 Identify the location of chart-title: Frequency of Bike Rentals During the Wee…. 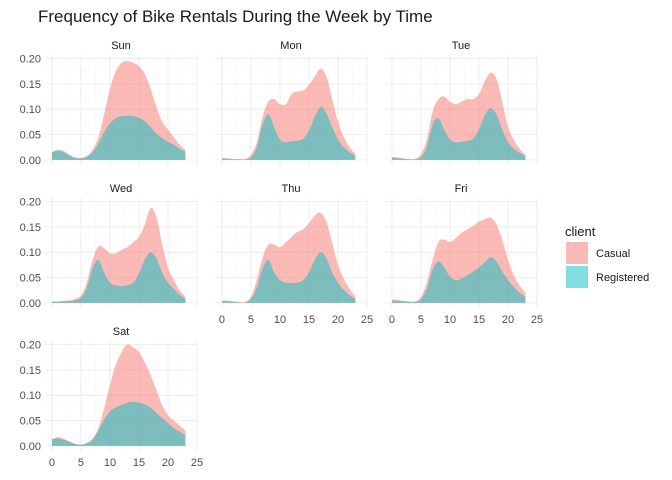
(235, 16).